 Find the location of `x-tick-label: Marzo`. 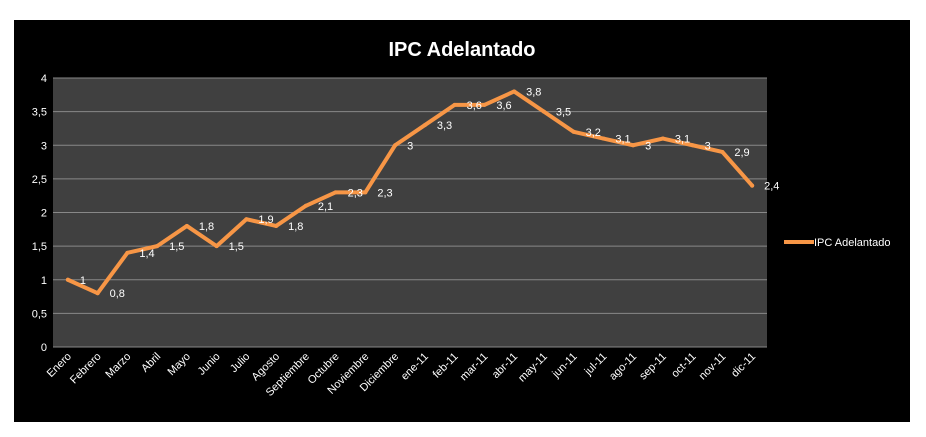

x-tick-label: Marzo is located at coordinates (118, 366).